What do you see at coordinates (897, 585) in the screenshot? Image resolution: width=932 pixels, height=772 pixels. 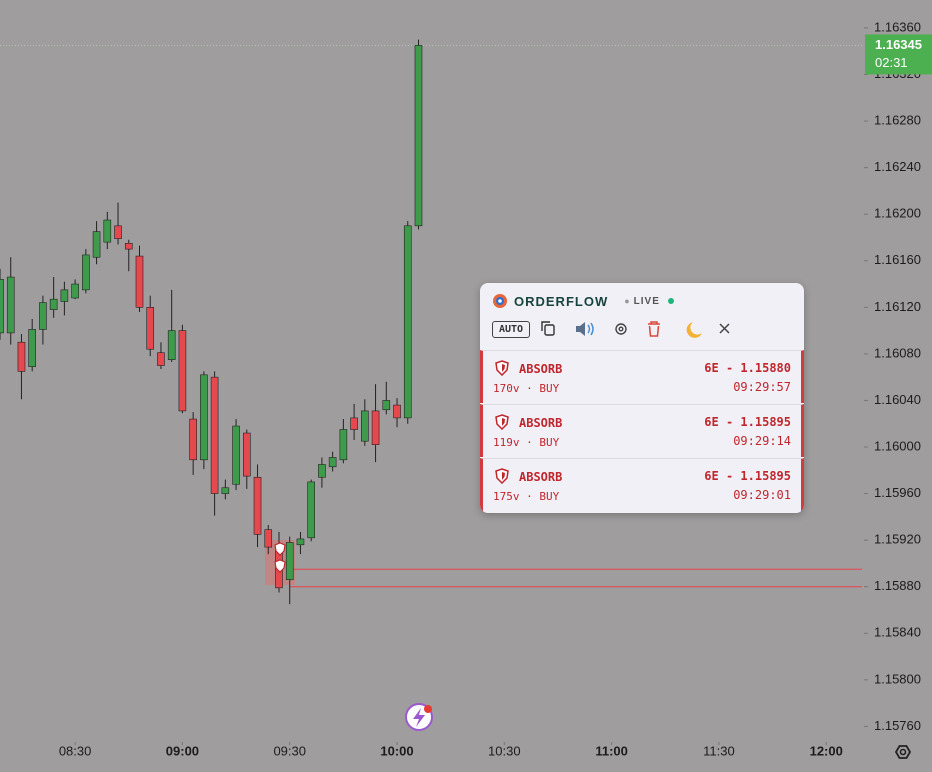 I see `y-tick-label: 1.15880` at bounding box center [897, 585].